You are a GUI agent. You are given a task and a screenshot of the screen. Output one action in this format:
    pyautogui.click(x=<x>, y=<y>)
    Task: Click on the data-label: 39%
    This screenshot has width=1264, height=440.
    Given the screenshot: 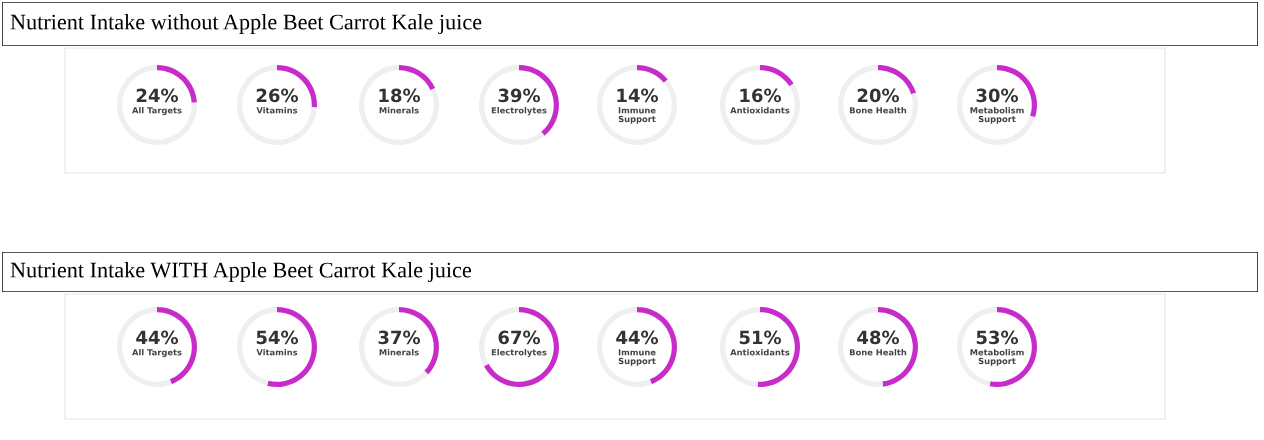 What is the action you would take?
    pyautogui.click(x=519, y=95)
    